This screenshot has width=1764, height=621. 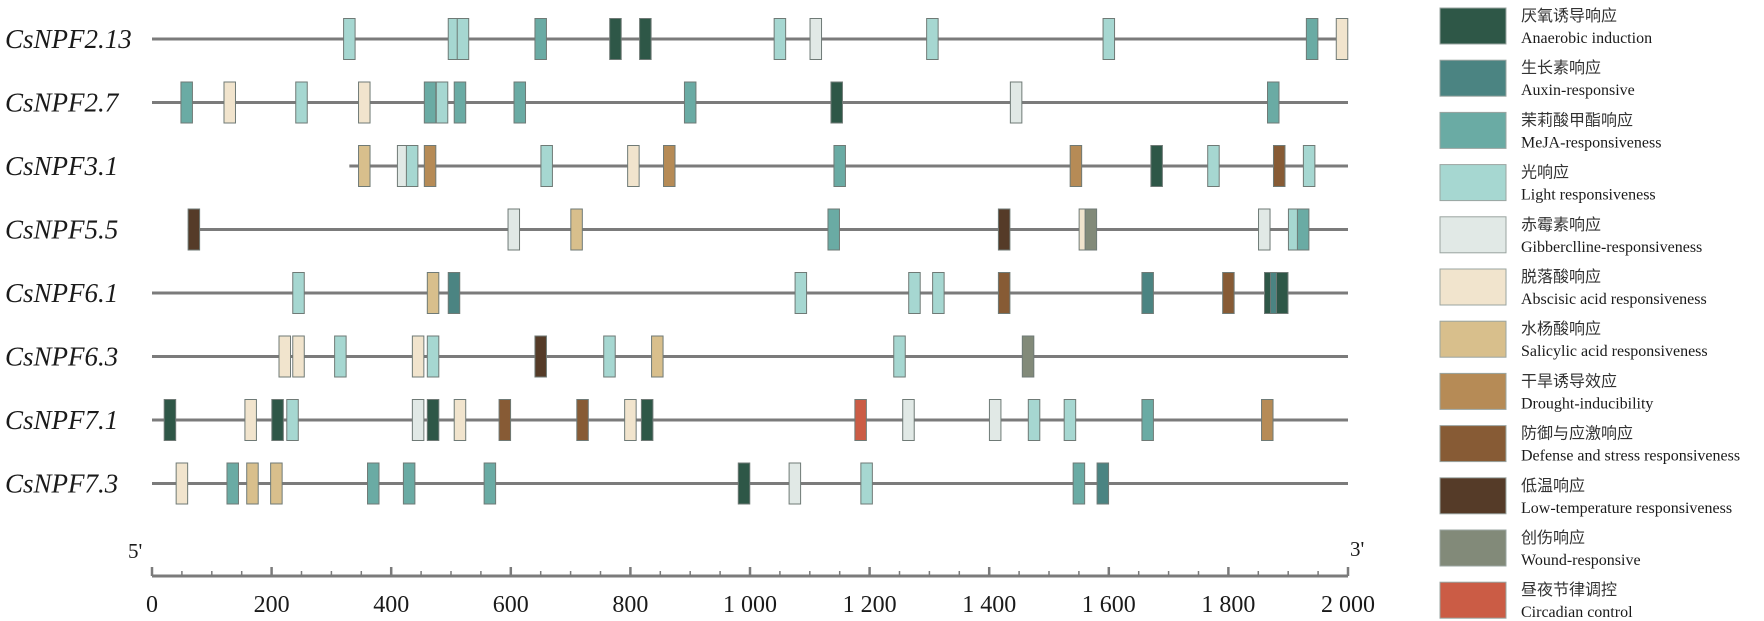 I want to click on tick-label: 200, so click(x=272, y=605).